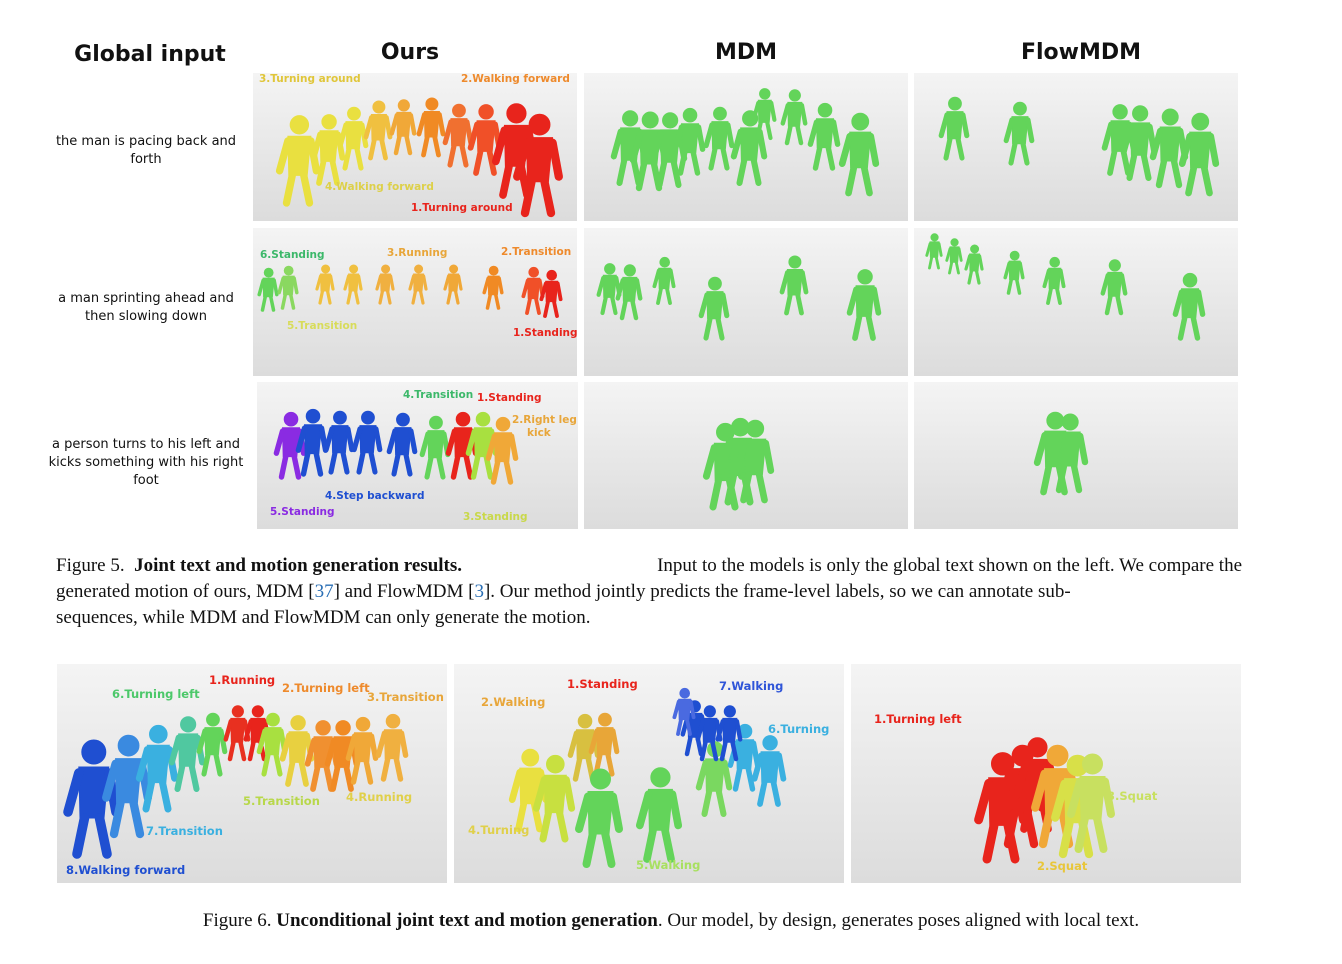  What do you see at coordinates (479, 591) in the screenshot?
I see `citation-link-3: 3` at bounding box center [479, 591].